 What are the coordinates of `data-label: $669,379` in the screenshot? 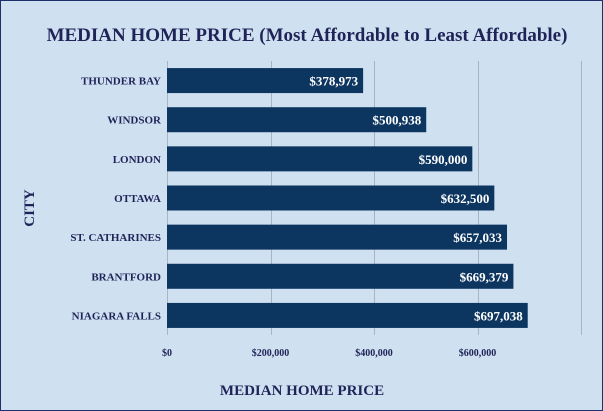 It's located at (484, 276).